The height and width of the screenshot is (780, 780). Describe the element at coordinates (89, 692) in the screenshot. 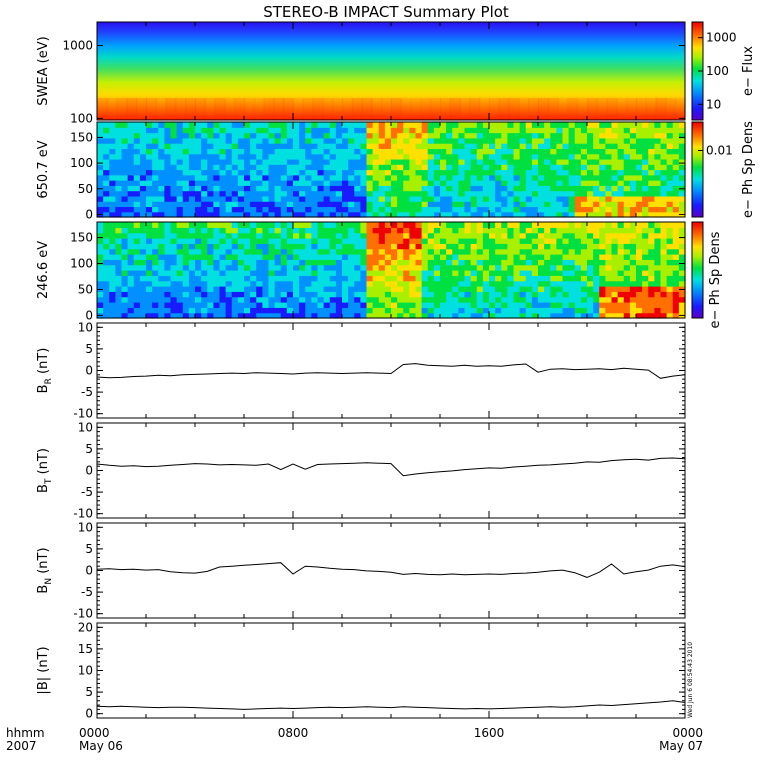

I see `y-tick-label: 5` at that location.